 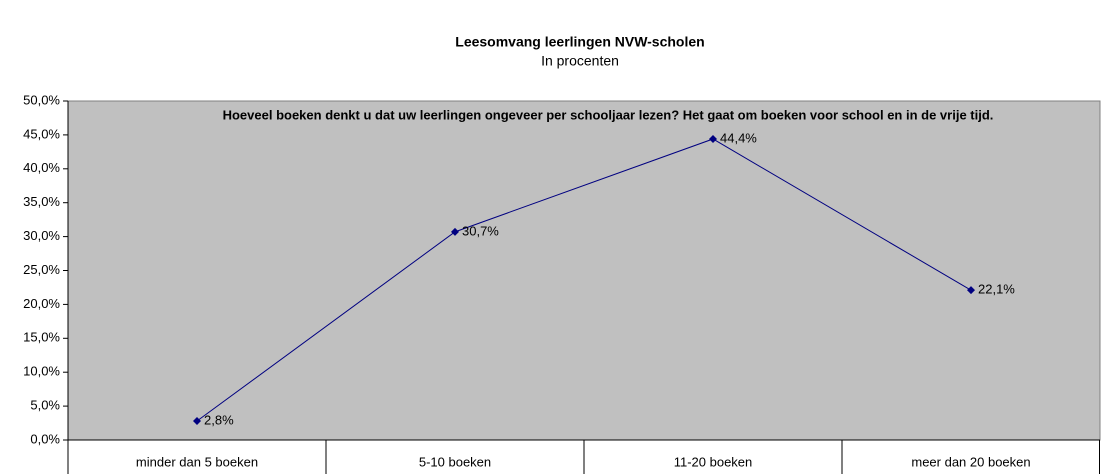 What do you see at coordinates (41, 269) in the screenshot?
I see `y-tick-label: 25,0%` at bounding box center [41, 269].